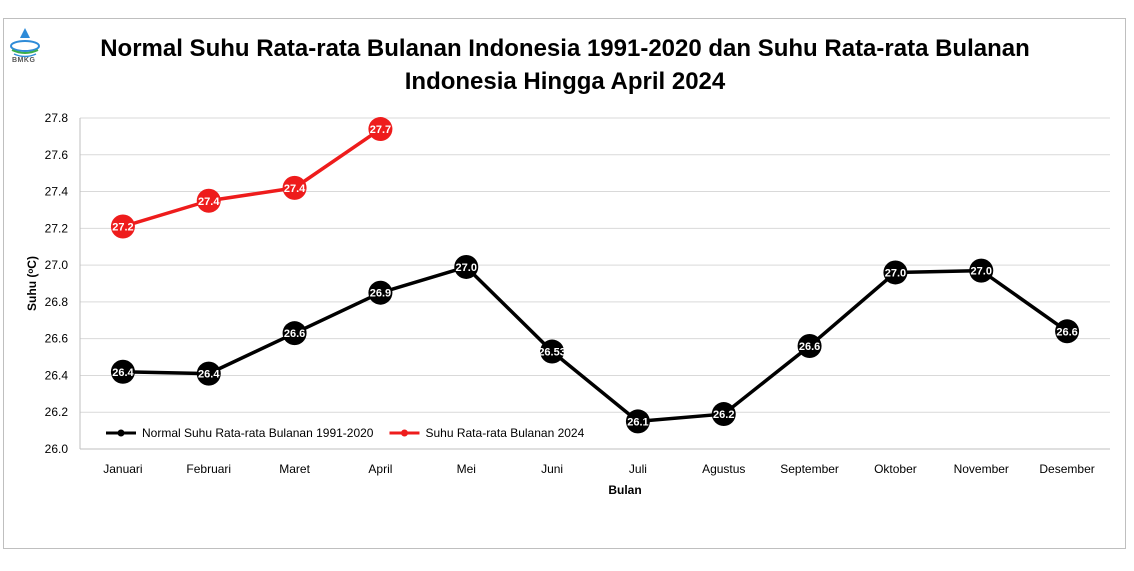 The image size is (1134, 571). I want to click on data-label: 26.9, so click(380, 294).